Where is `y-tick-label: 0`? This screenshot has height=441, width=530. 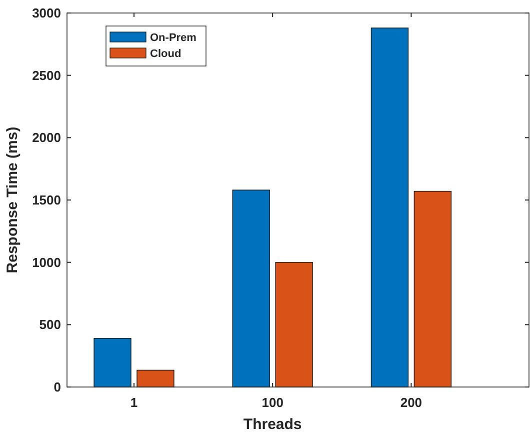
y-tick-label: 0 is located at coordinates (57, 387).